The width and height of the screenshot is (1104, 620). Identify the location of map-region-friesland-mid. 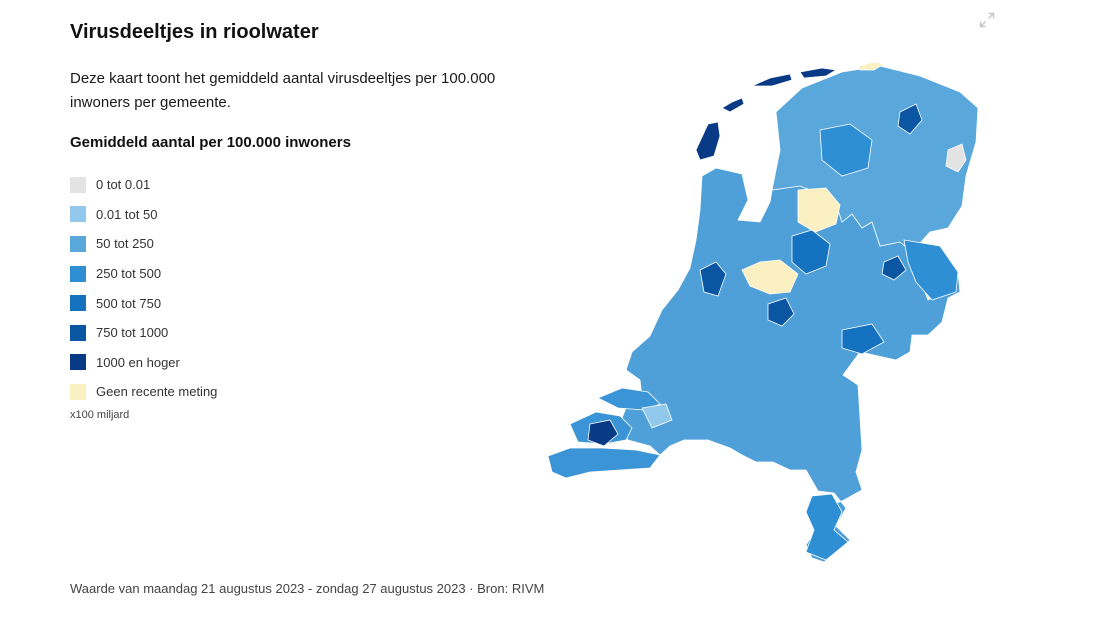
(846, 150).